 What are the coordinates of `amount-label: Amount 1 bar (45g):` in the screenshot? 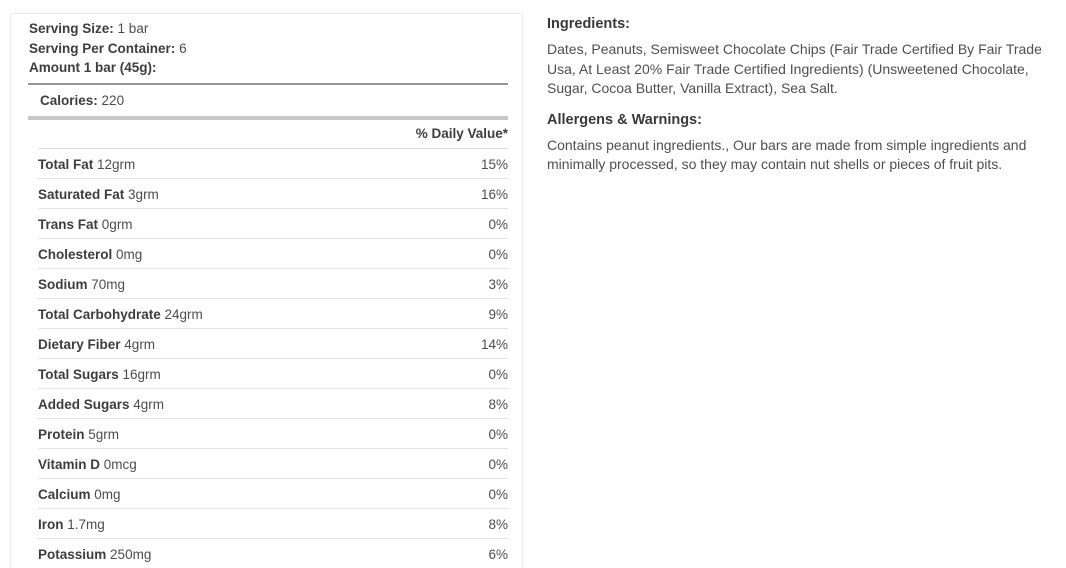 It's located at (93, 67).